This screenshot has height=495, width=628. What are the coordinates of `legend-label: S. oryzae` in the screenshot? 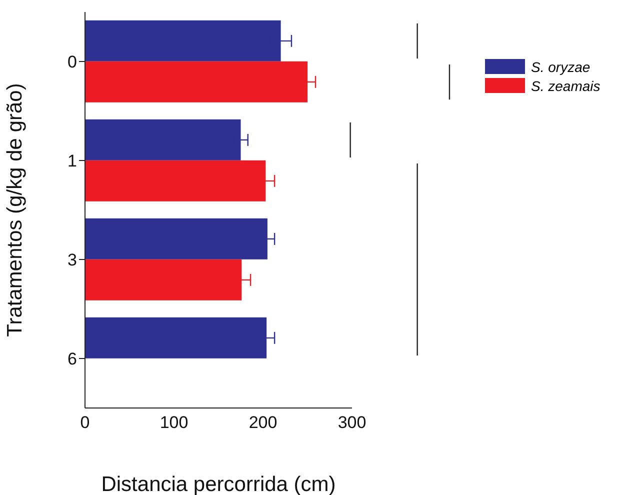 It's located at (560, 66).